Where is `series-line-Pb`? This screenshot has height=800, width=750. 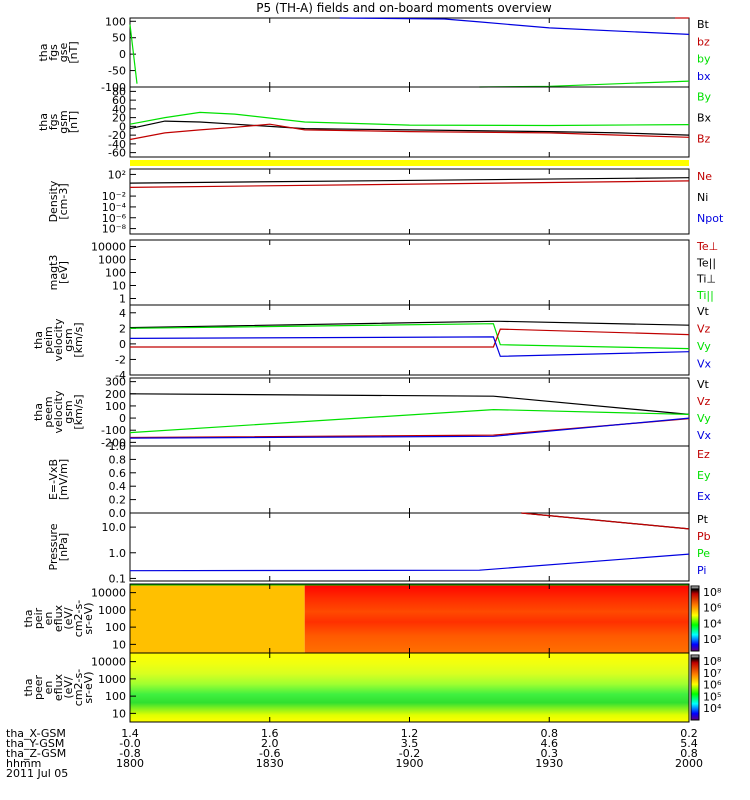
series-line-Pb is located at coordinates (605, 521).